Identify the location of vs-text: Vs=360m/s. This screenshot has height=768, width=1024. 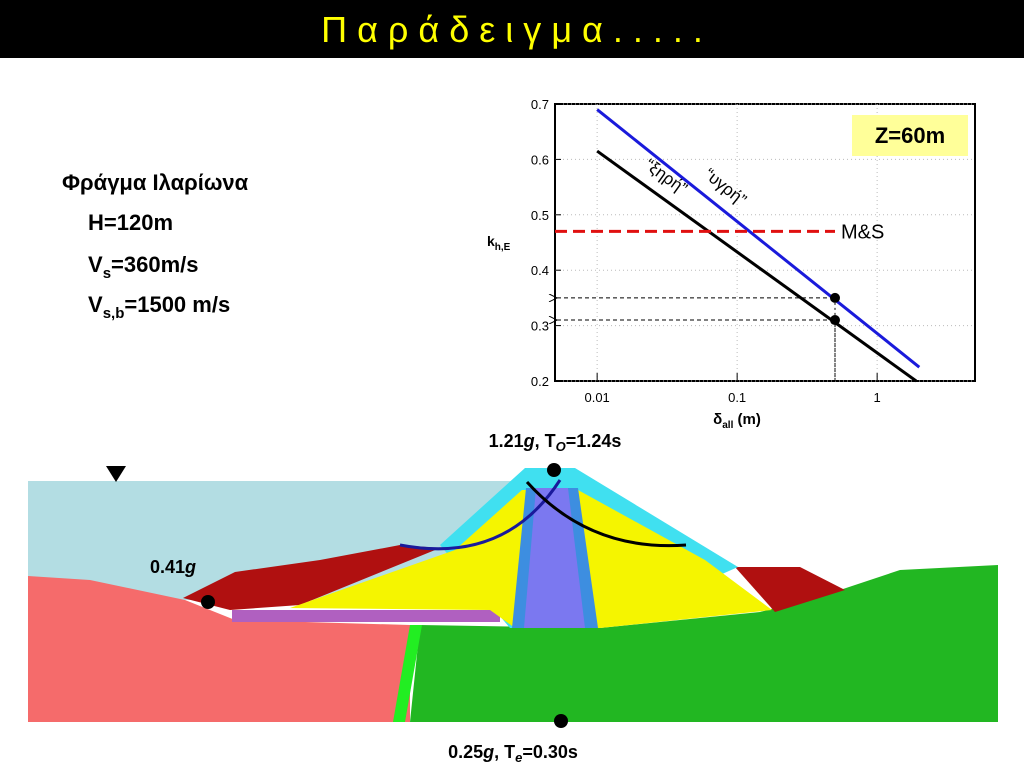
(143, 267).